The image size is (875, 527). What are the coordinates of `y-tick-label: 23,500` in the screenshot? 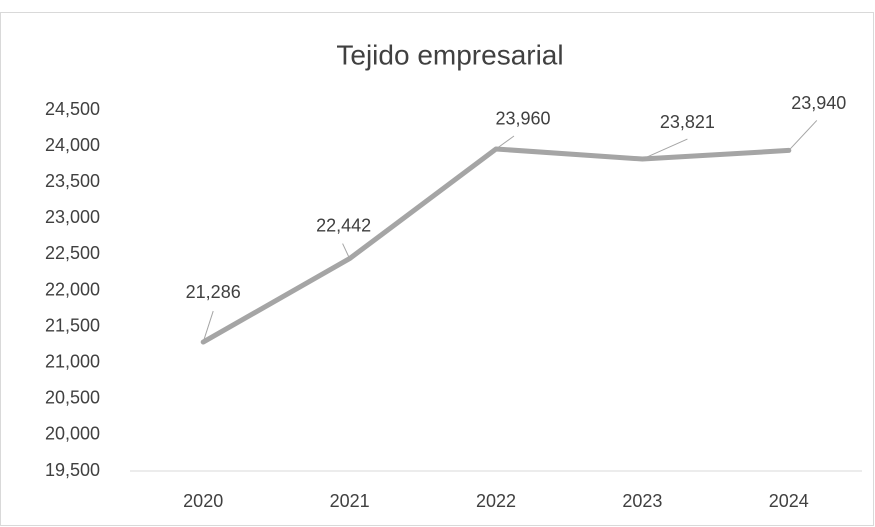 It's located at (72, 181).